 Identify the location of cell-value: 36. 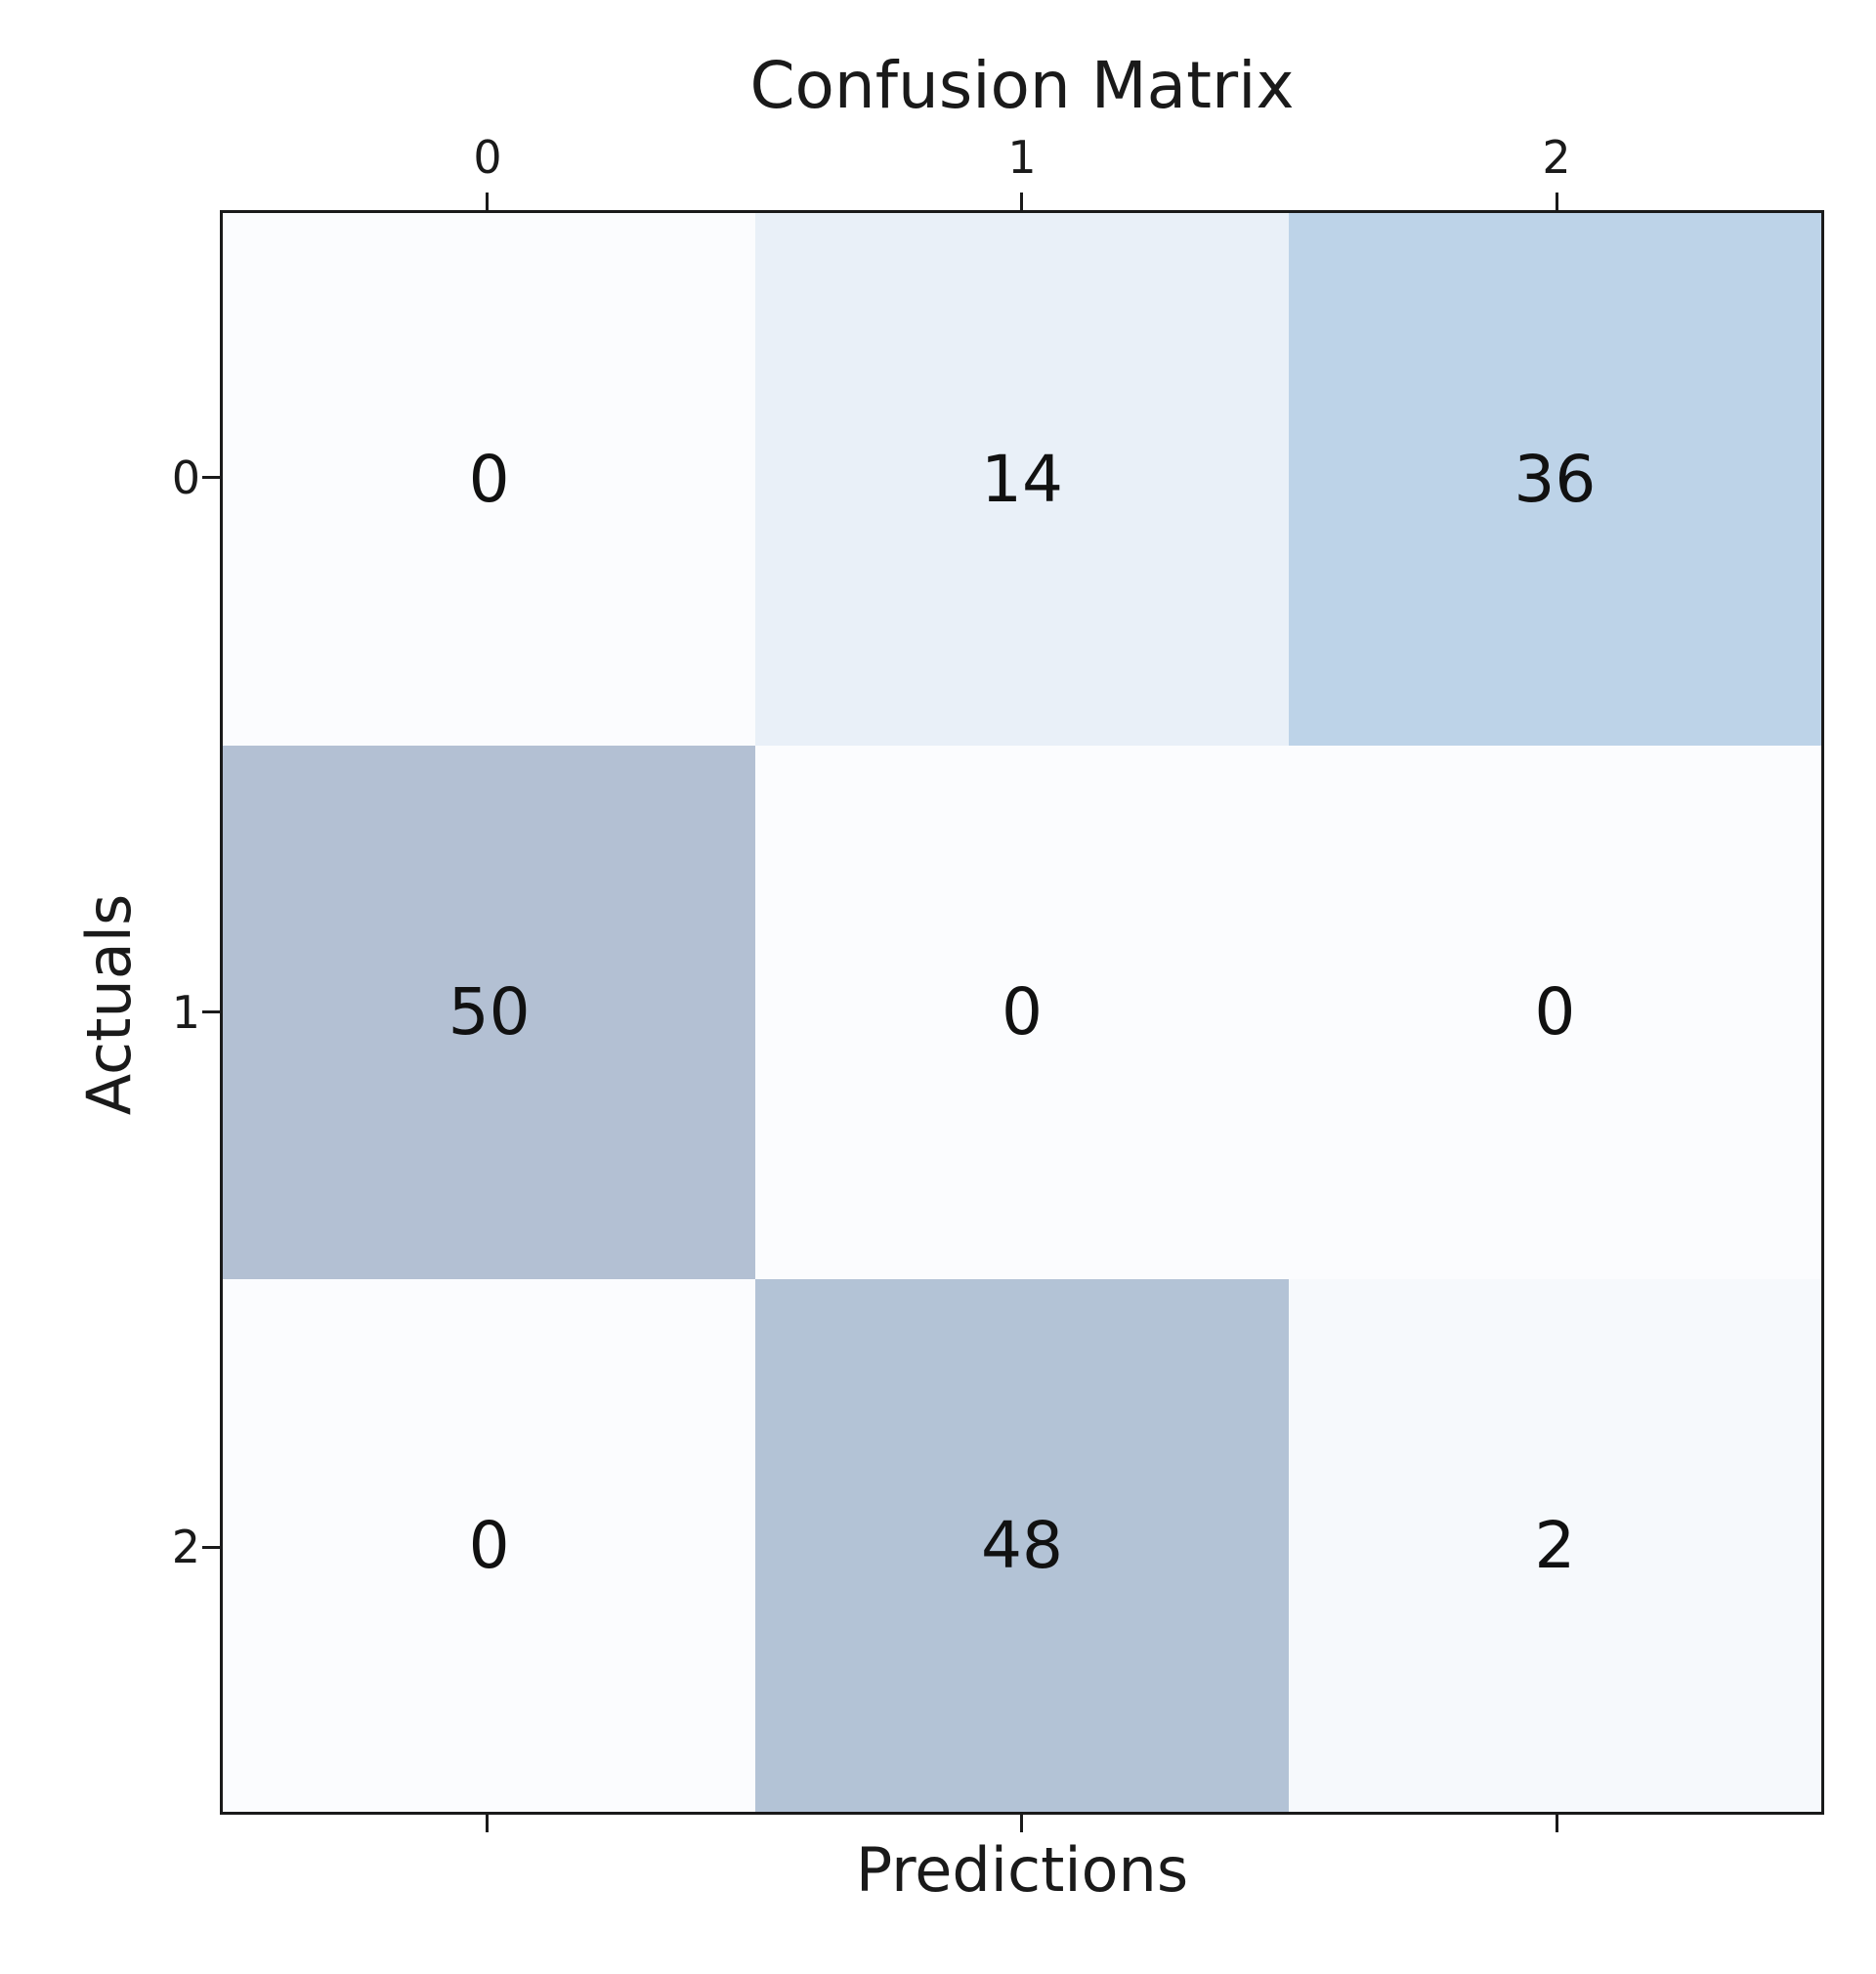
(1555, 480).